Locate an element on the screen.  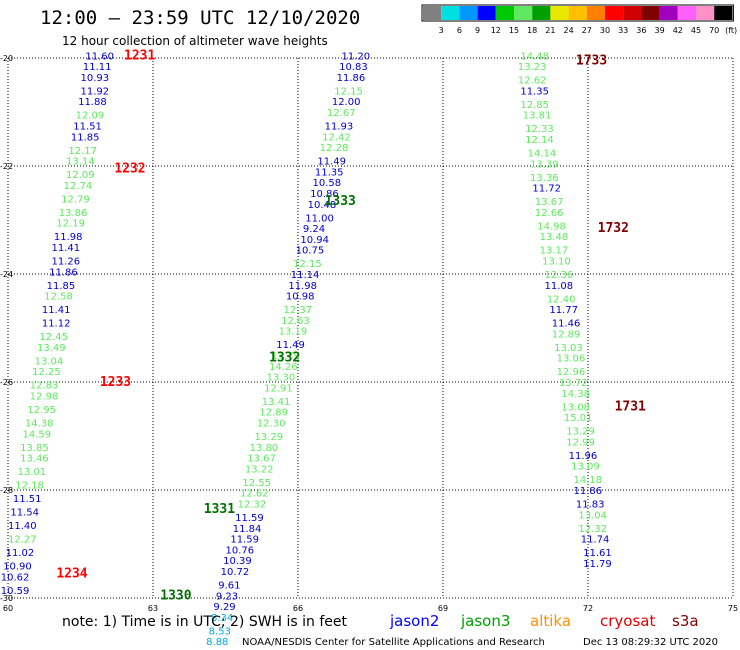
wave-height-value: 9.24 is located at coordinates (314, 229).